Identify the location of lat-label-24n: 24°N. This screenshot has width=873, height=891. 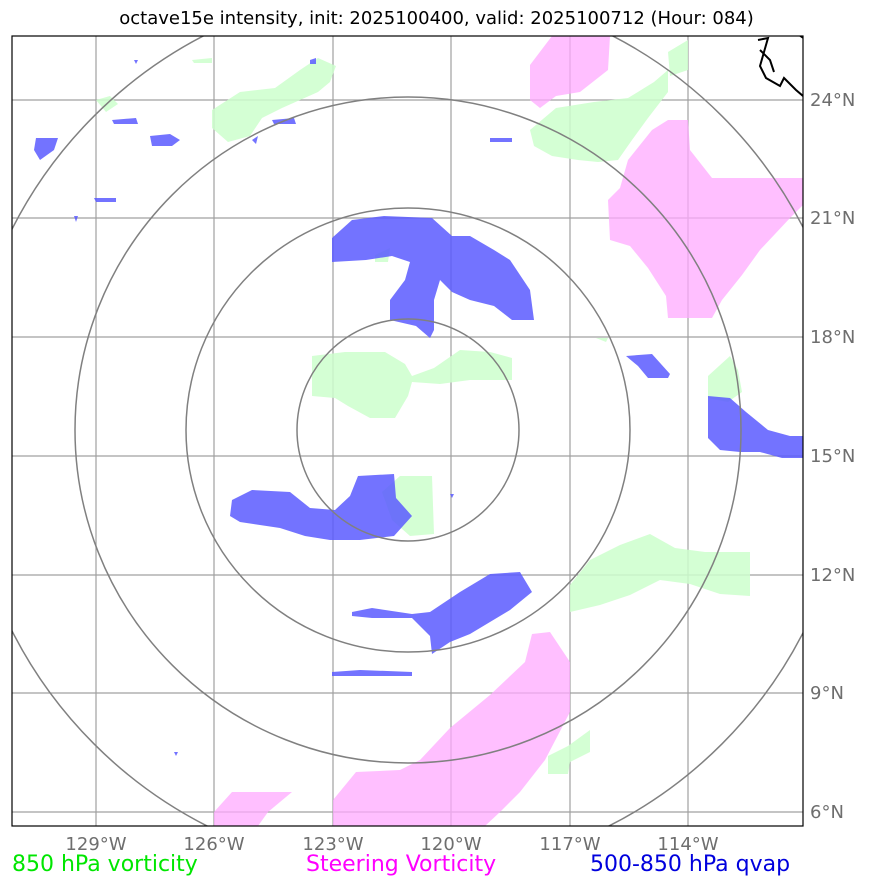
(832, 100).